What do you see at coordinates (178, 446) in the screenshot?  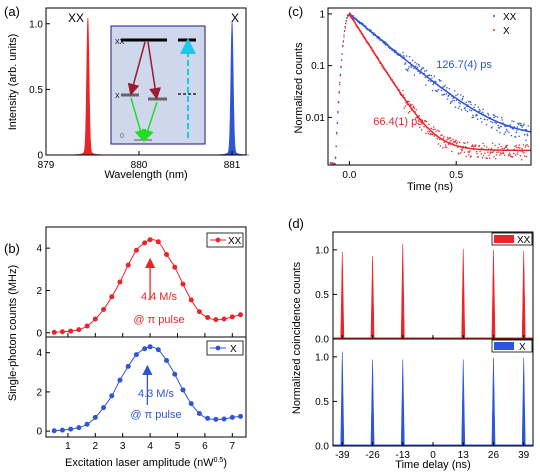 I see `x-tick-label: 5` at bounding box center [178, 446].